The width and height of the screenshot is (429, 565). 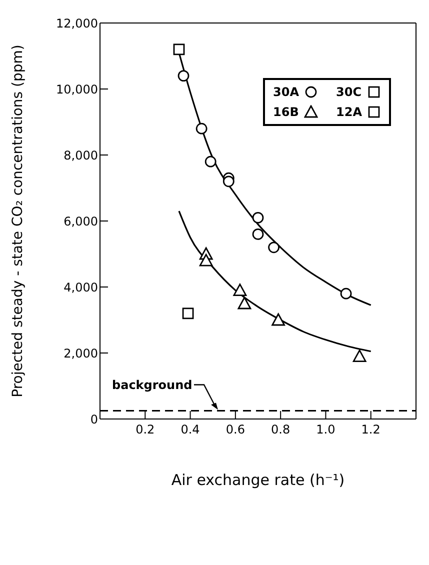 What do you see at coordinates (81, 287) in the screenshot?
I see `y-tick-label: 4,000` at bounding box center [81, 287].